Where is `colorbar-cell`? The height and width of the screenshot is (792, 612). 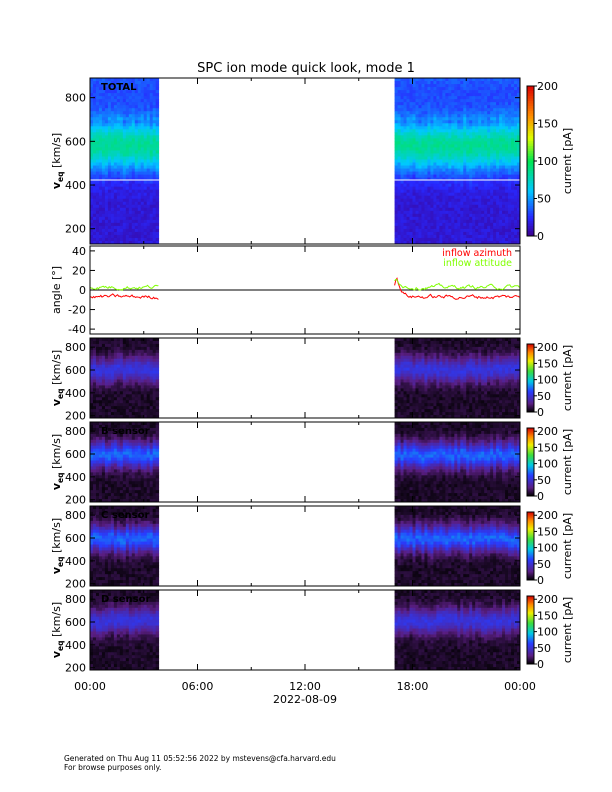
colorbar-cell is located at coordinates (530, 107).